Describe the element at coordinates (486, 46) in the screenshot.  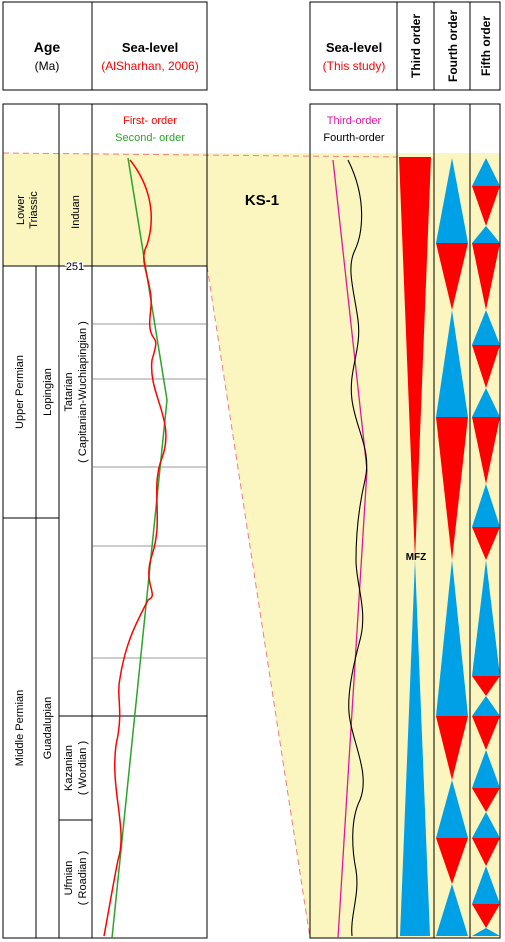
I see `fifth-order-header: Fifth order` at that location.